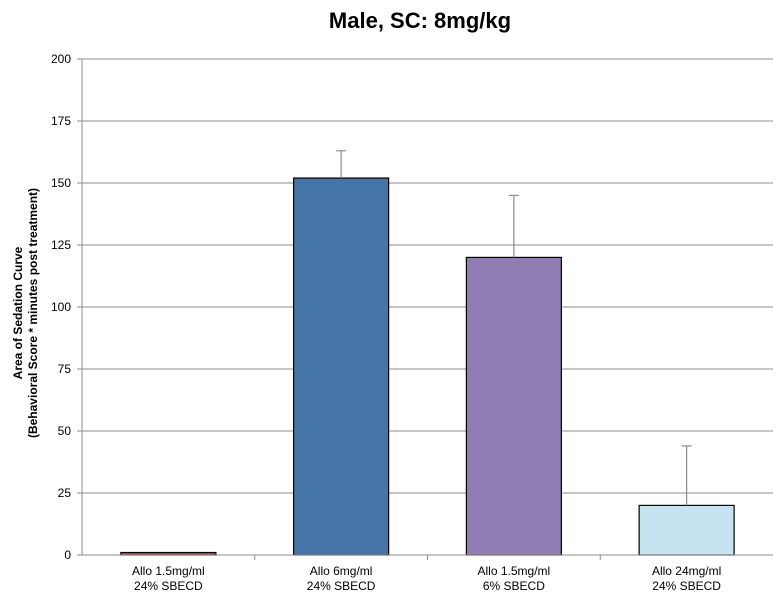 The width and height of the screenshot is (778, 601). What do you see at coordinates (514, 586) in the screenshot?
I see `x-tick-label: 6% SBECD` at bounding box center [514, 586].